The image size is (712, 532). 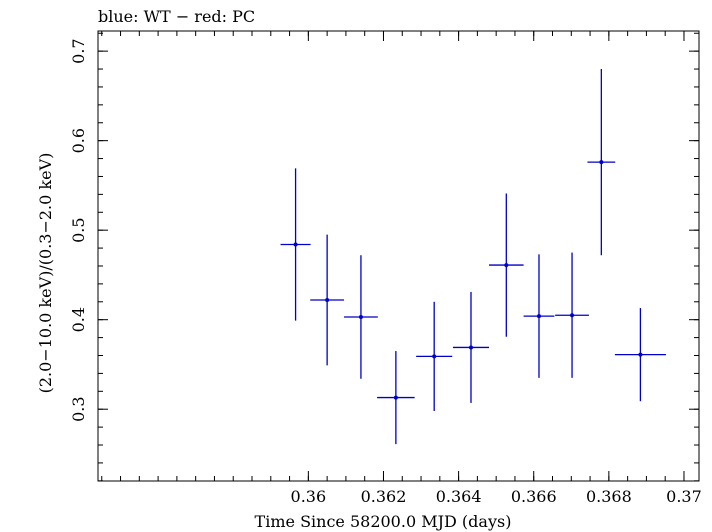 What do you see at coordinates (609, 496) in the screenshot?
I see `x-tick-label: 0.368` at bounding box center [609, 496].